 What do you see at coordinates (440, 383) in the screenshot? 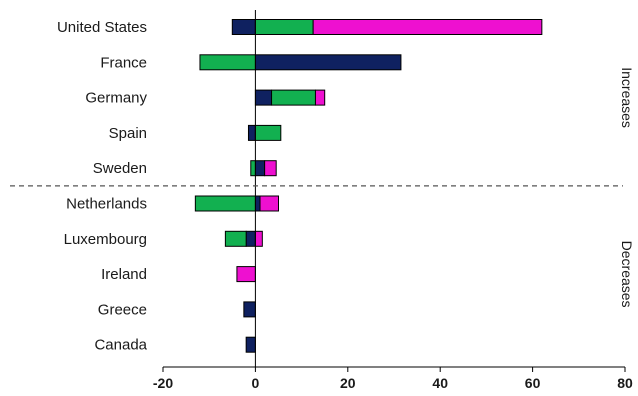
I see `x-tick-label: 40` at bounding box center [440, 383].